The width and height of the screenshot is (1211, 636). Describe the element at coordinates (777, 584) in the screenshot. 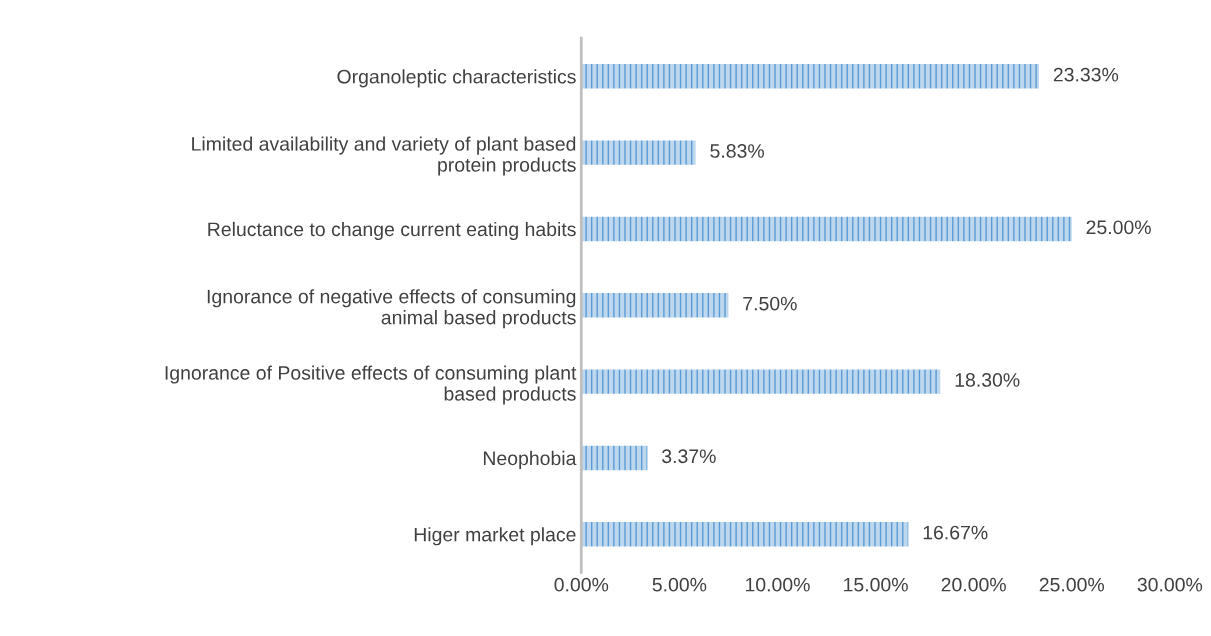

I see `x-tick-label: 10.00%` at that location.